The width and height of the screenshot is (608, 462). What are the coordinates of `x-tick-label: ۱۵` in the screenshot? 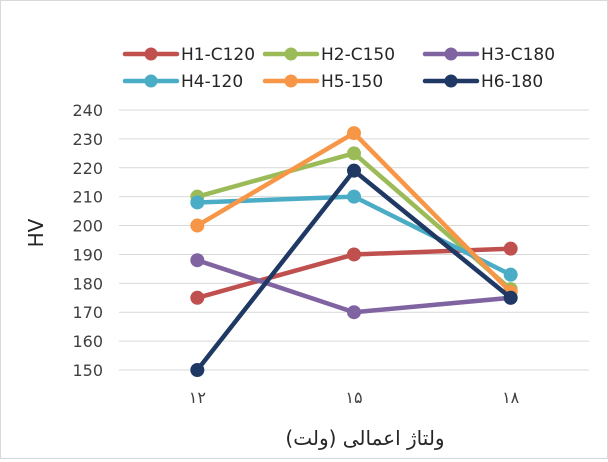 It's located at (353, 397).